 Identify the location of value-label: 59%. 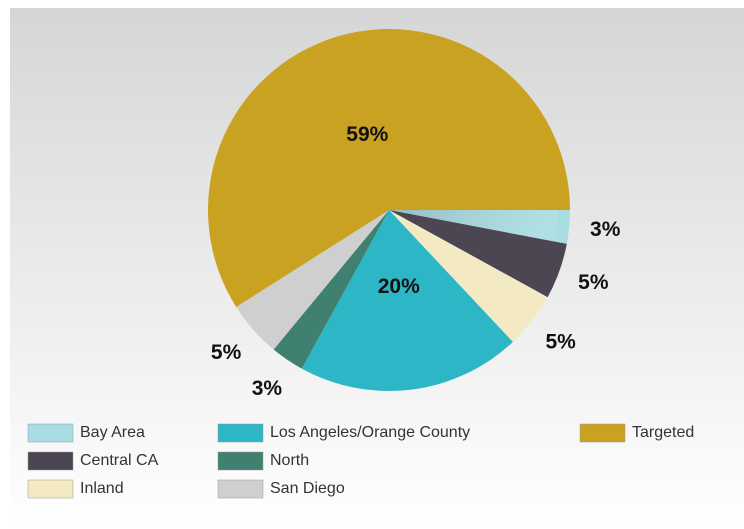
(367, 134).